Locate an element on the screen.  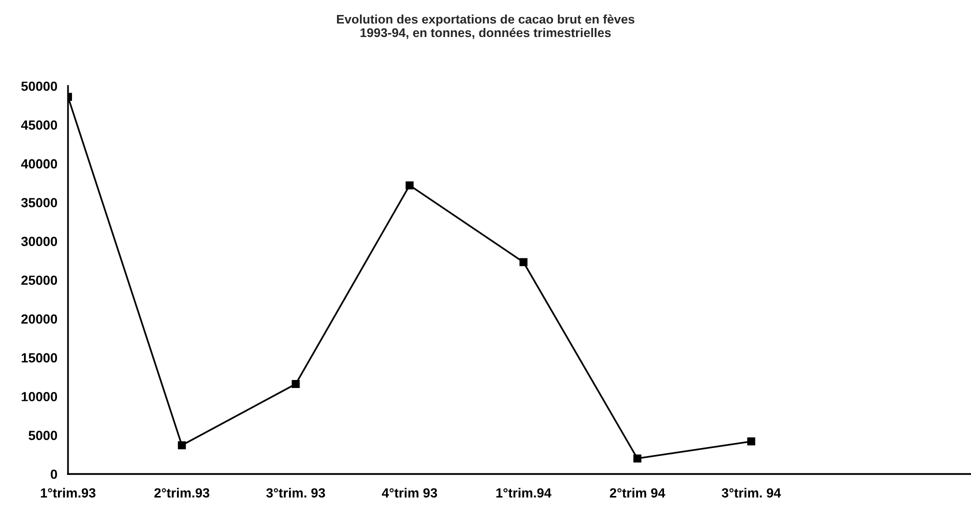
y-tick-label: 30000 is located at coordinates (39, 241).